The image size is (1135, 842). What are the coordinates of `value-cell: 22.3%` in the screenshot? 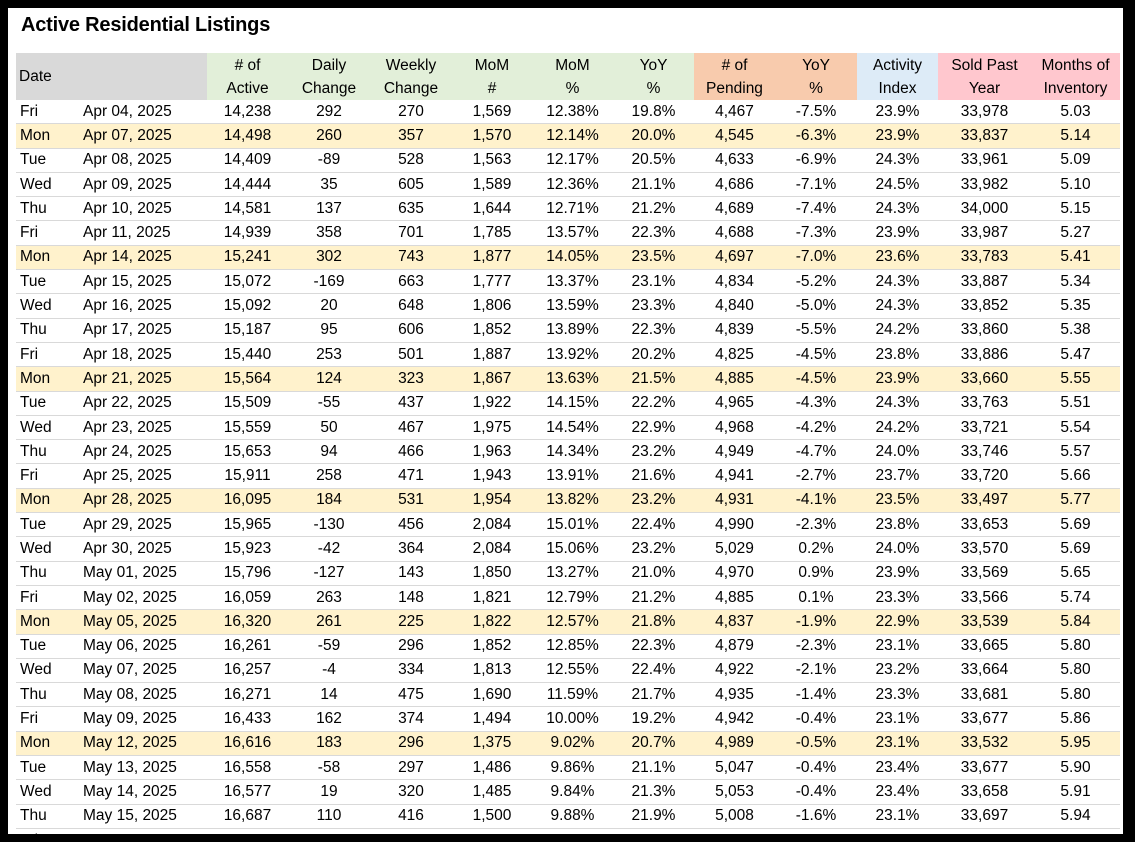 It's located at (653, 233).